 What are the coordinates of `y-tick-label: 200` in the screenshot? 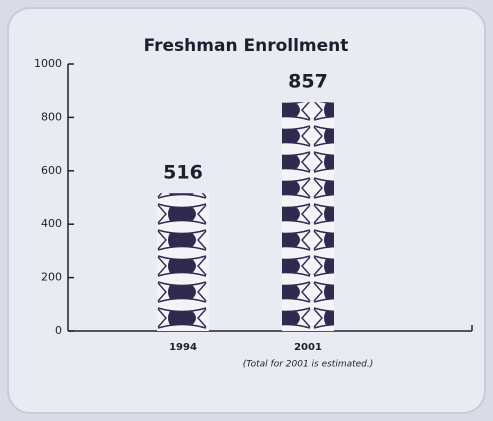 It's located at (51, 277).